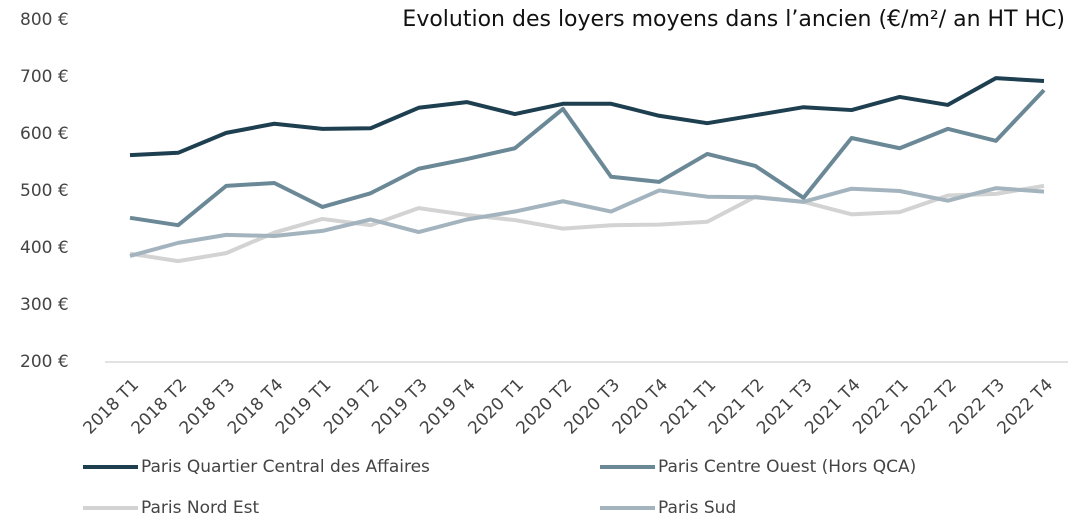  I want to click on y-tick-label: 200 €, so click(44, 362).